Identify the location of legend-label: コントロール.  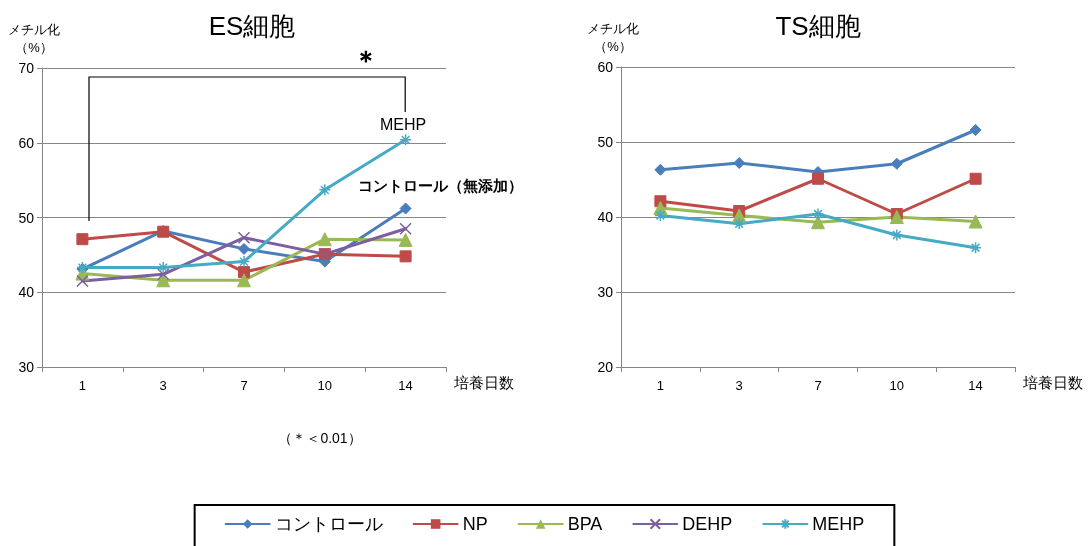
(328, 524).